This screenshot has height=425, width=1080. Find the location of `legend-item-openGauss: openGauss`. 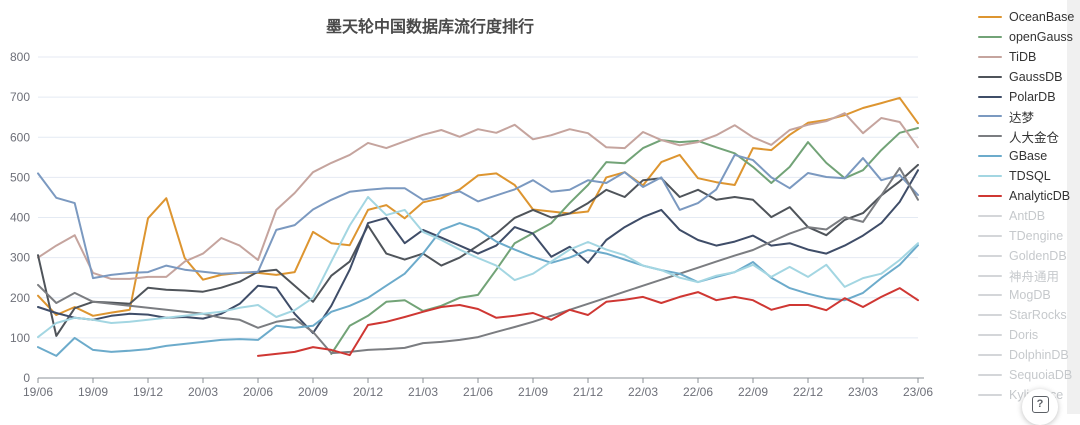

legend-item-openGauss: openGauss is located at coordinates (1028, 37).